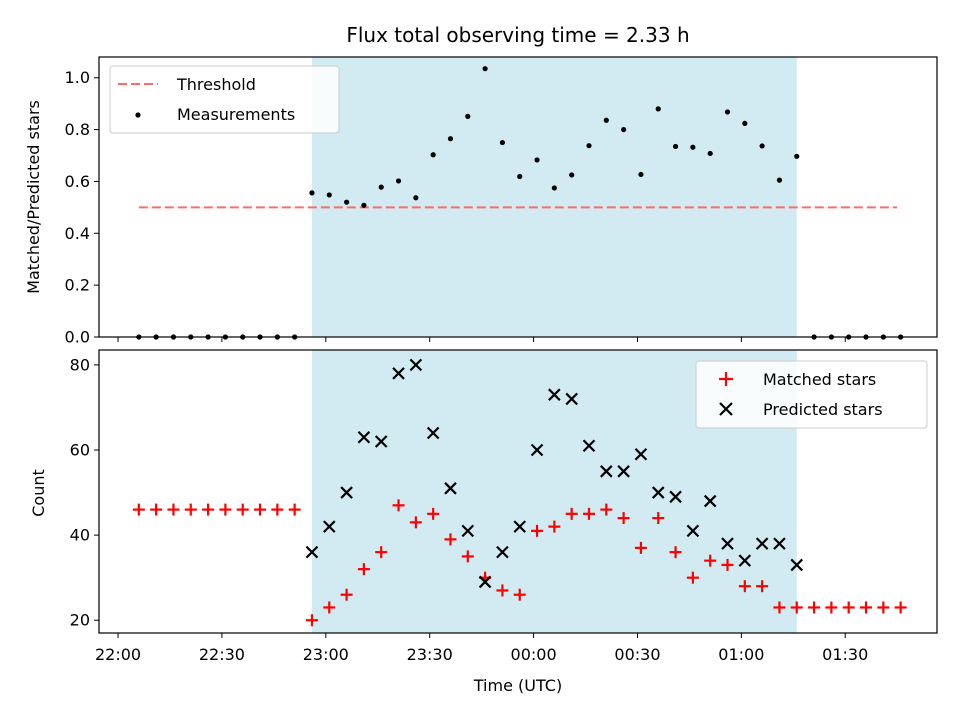 The height and width of the screenshot is (720, 960). I want to click on legend-box, so click(224, 99).